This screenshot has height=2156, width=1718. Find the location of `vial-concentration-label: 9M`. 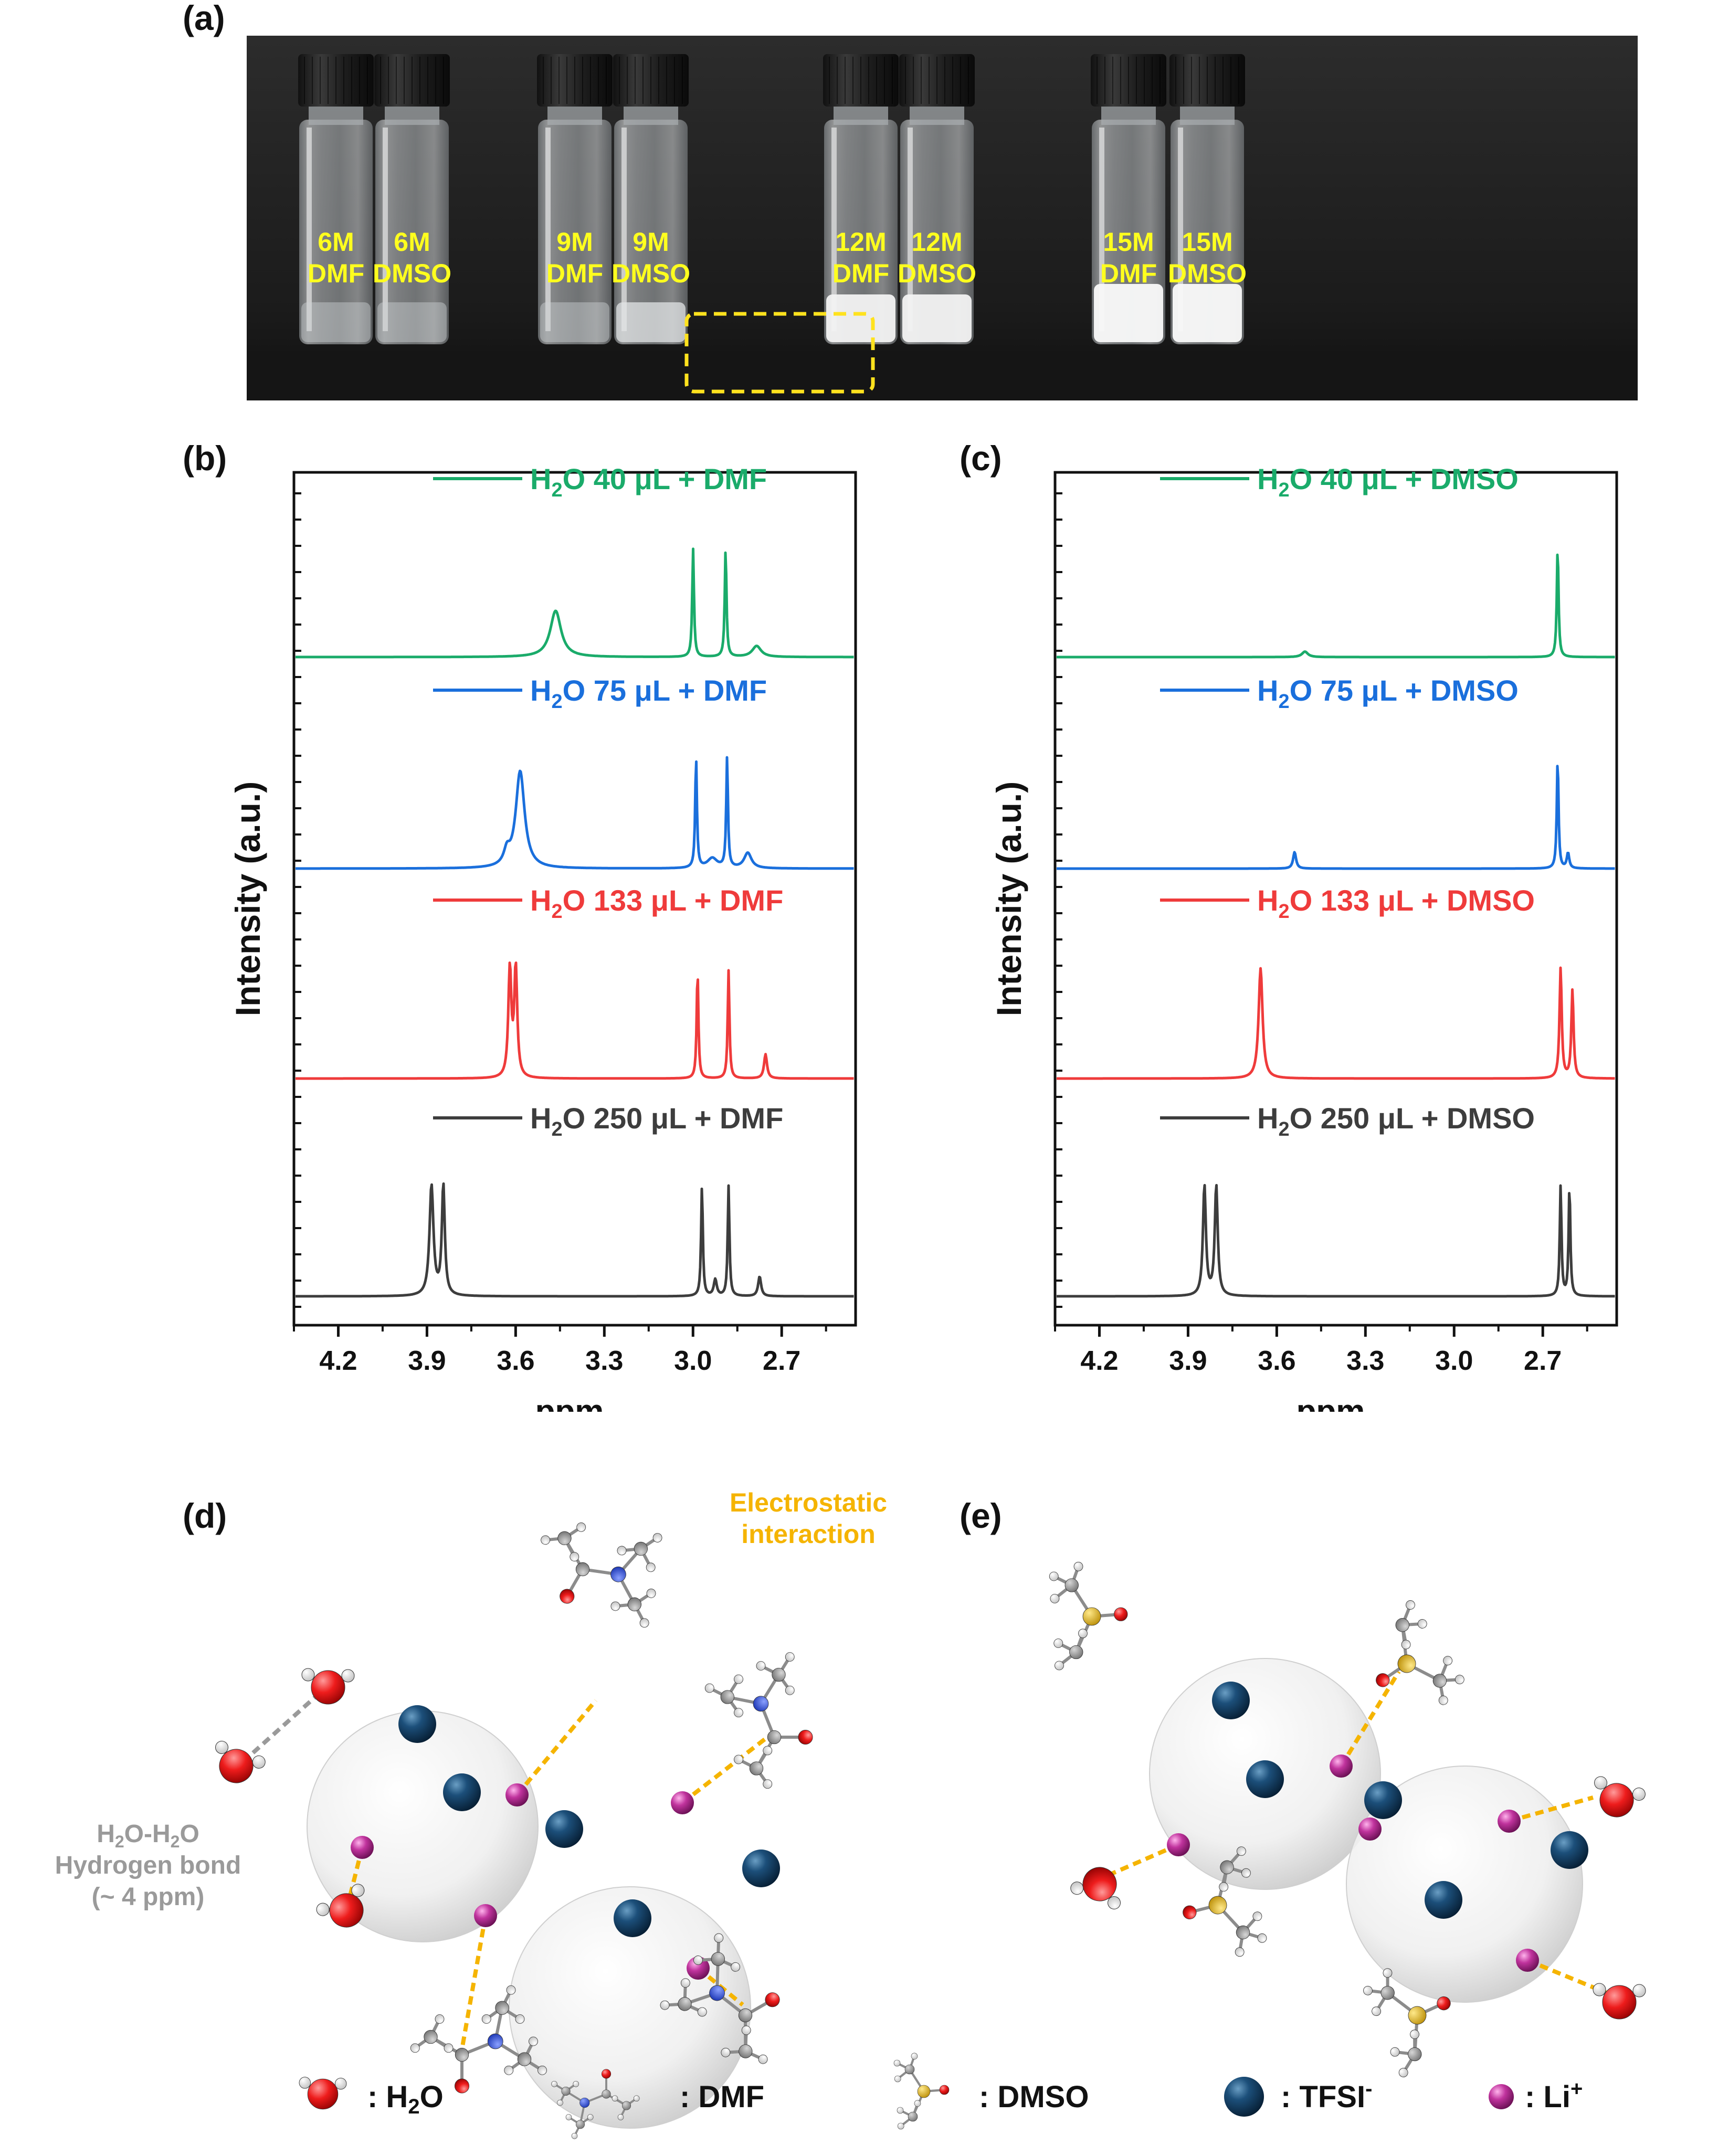

vial-concentration-label: 9M is located at coordinates (574, 242).